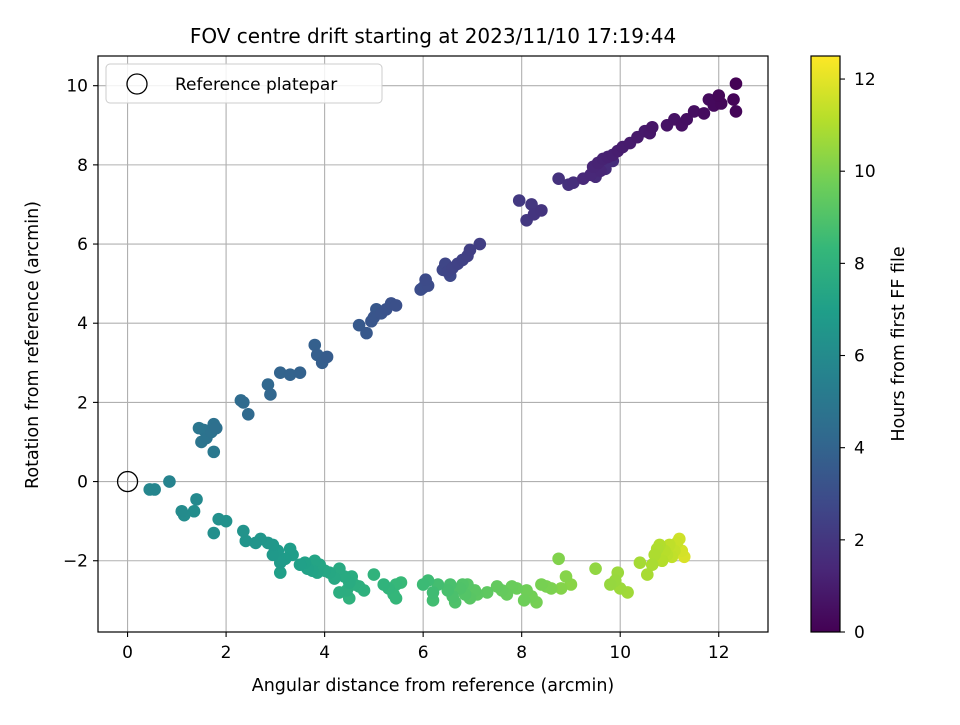 The height and width of the screenshot is (725, 960). What do you see at coordinates (859, 449) in the screenshot?
I see `colorbar-tick-label: 4` at bounding box center [859, 449].